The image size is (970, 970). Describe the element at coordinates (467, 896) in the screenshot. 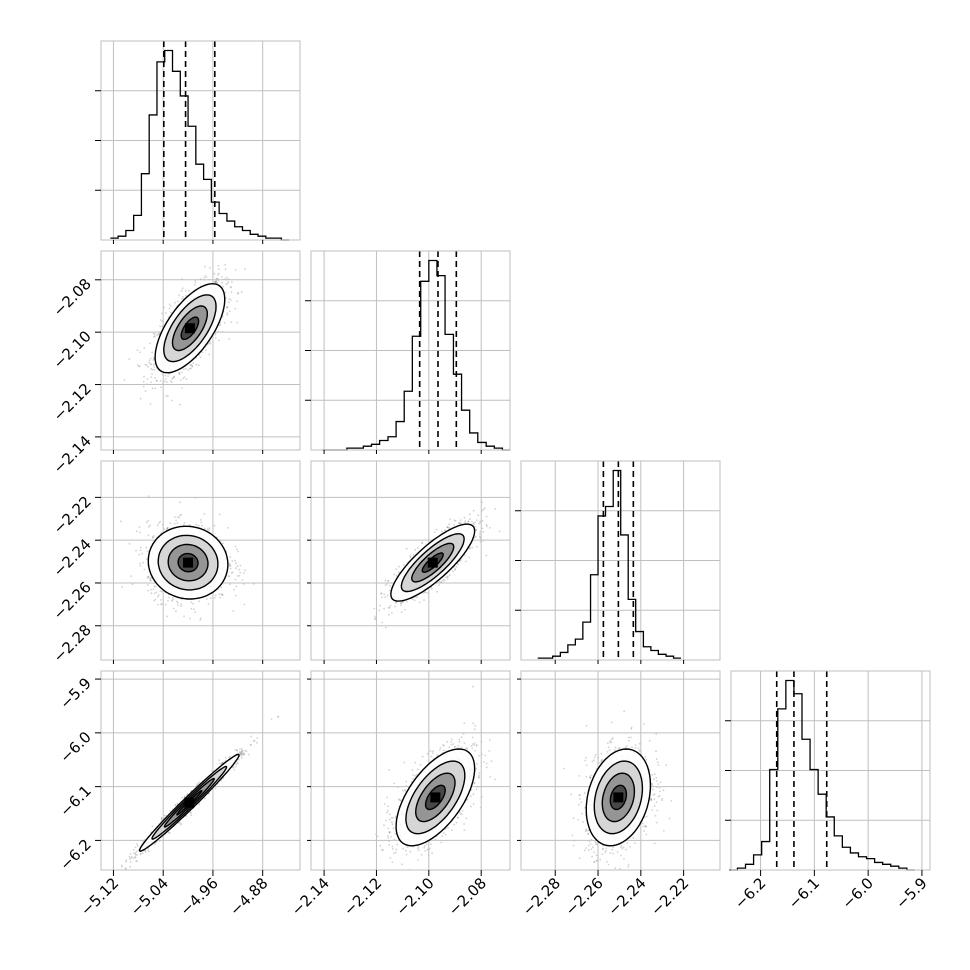

I see `x-tick-label: −2.08` at that location.